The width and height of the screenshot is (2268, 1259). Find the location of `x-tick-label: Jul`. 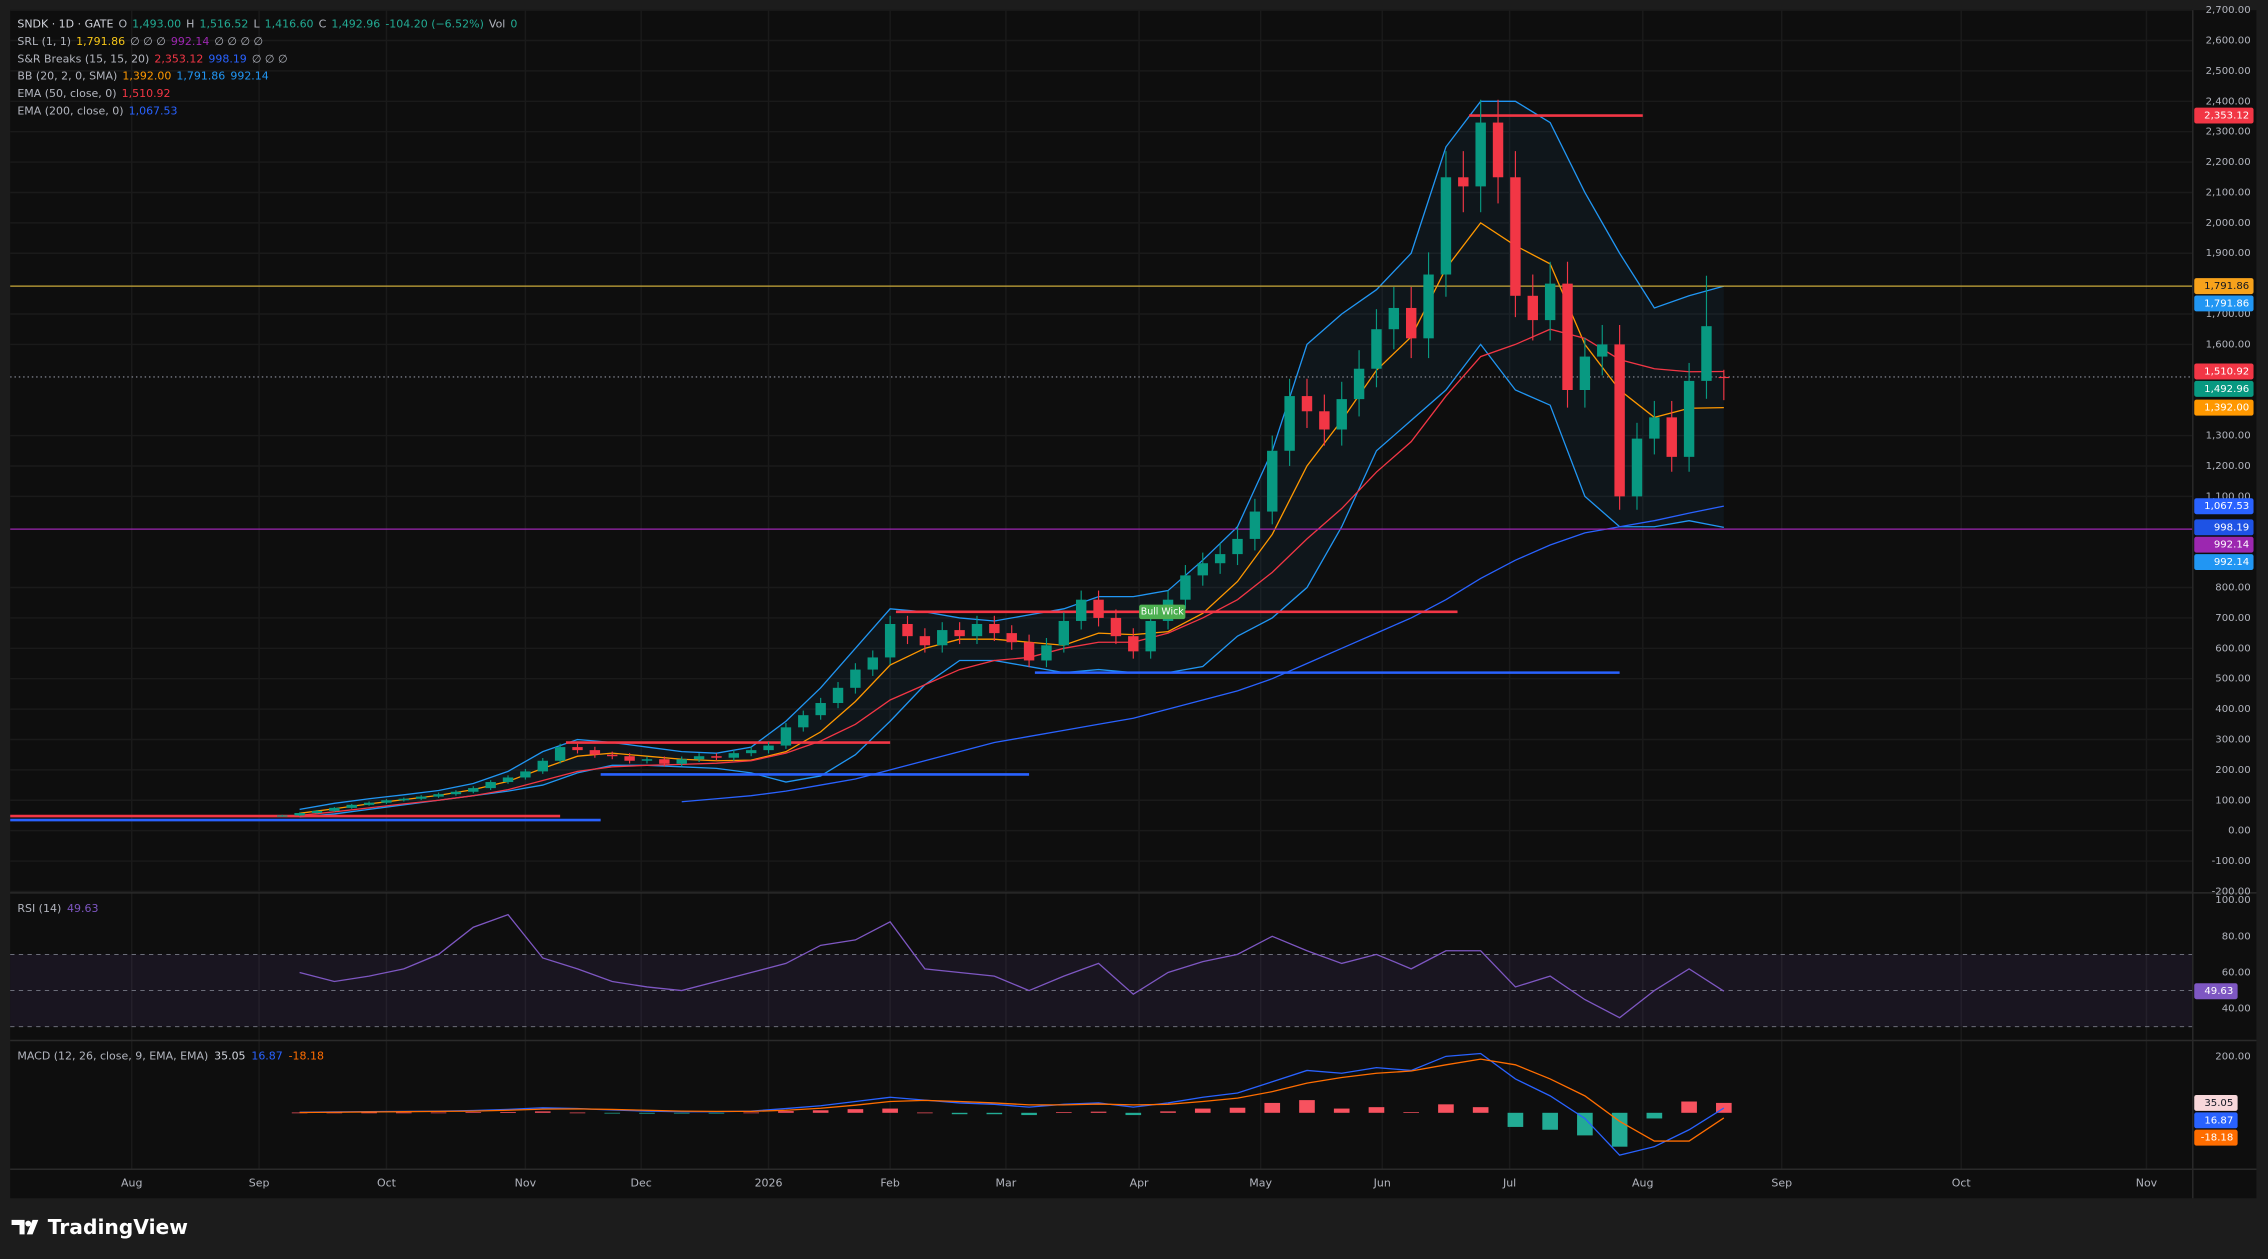

x-tick-label: Jul is located at coordinates (1509, 1183).